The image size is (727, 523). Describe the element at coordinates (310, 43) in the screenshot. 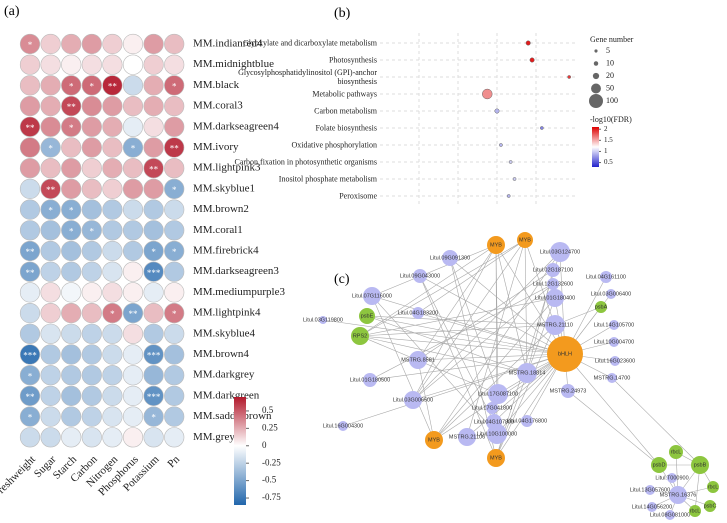

I see `category-label: Glyoxylate and dicarboxylate metabolism` at that location.